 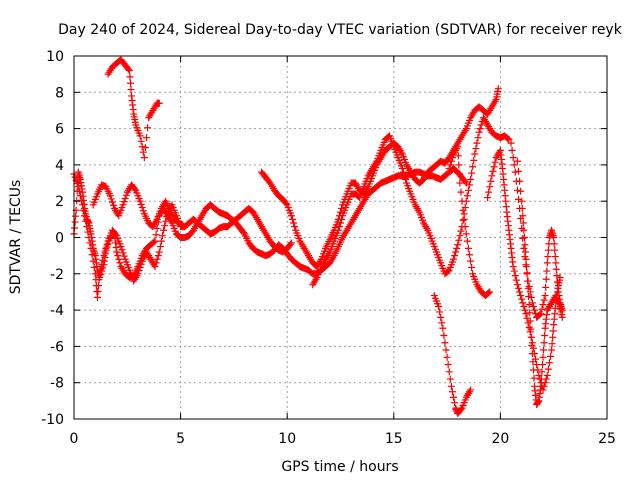 What do you see at coordinates (500, 439) in the screenshot?
I see `x-tick-label: 20` at bounding box center [500, 439].